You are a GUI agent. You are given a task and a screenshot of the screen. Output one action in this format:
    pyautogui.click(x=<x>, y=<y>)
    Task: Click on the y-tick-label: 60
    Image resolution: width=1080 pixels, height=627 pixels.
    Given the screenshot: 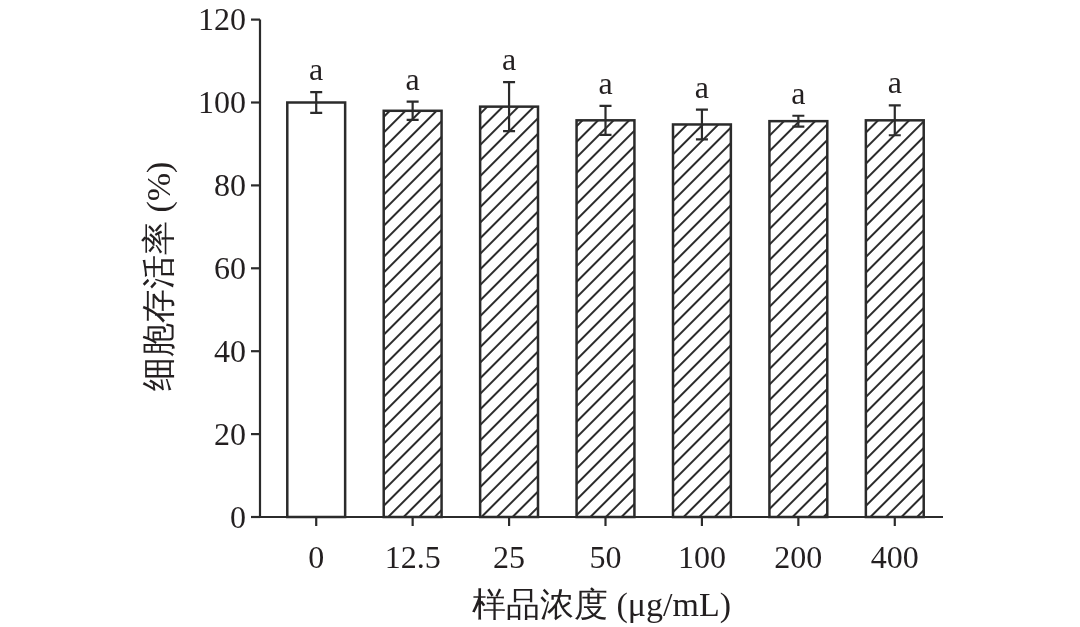 What is the action you would take?
    pyautogui.click(x=230, y=268)
    